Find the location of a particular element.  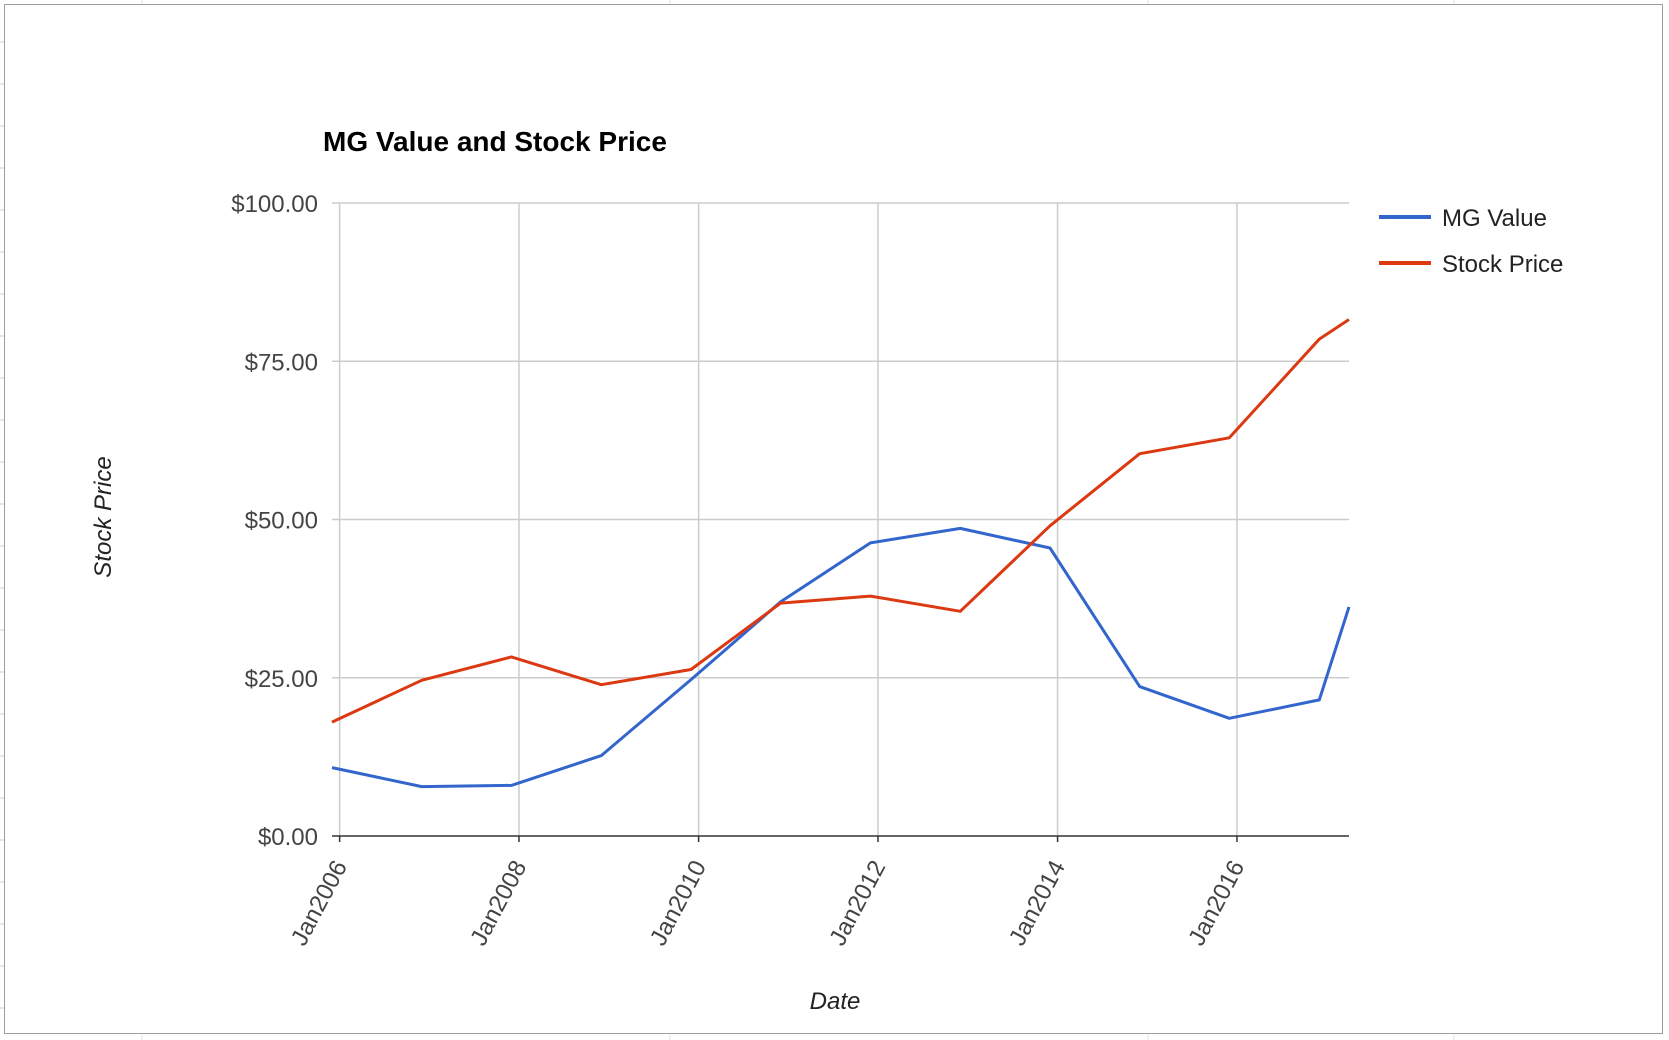

x-tick-label: Jan2014 is located at coordinates (1037, 903).